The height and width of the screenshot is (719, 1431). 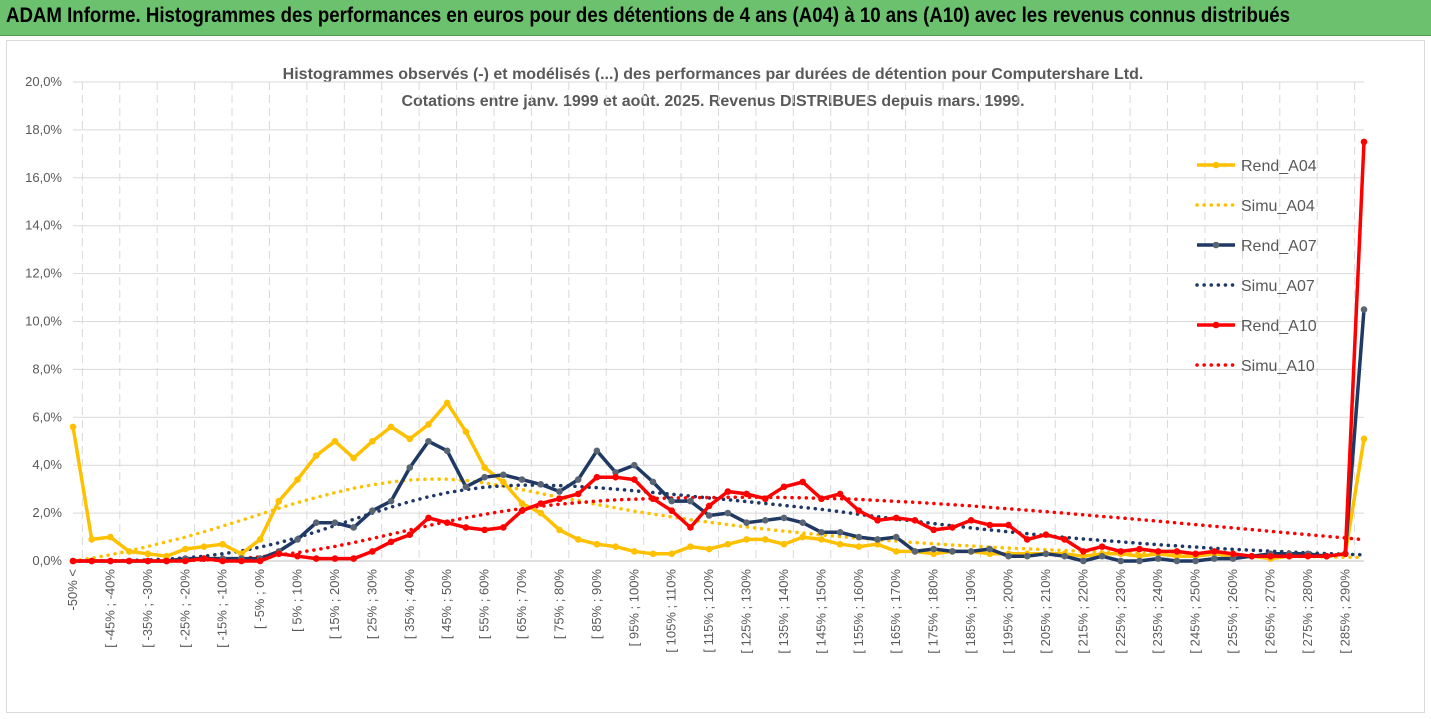 I want to click on x-tick-label: [ 35% ; 40%, so click(x=409, y=604).